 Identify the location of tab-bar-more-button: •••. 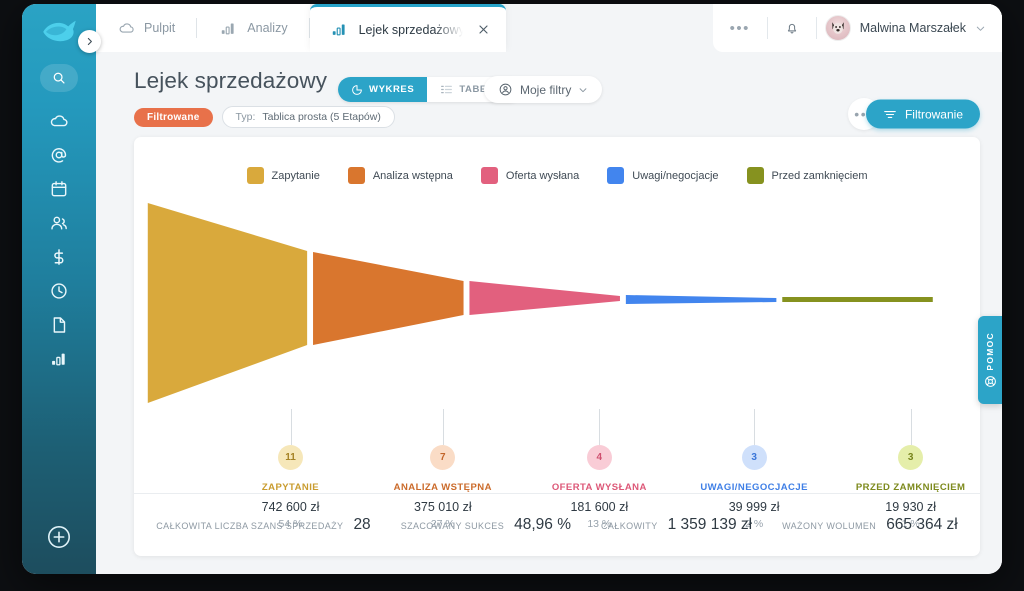
(739, 28).